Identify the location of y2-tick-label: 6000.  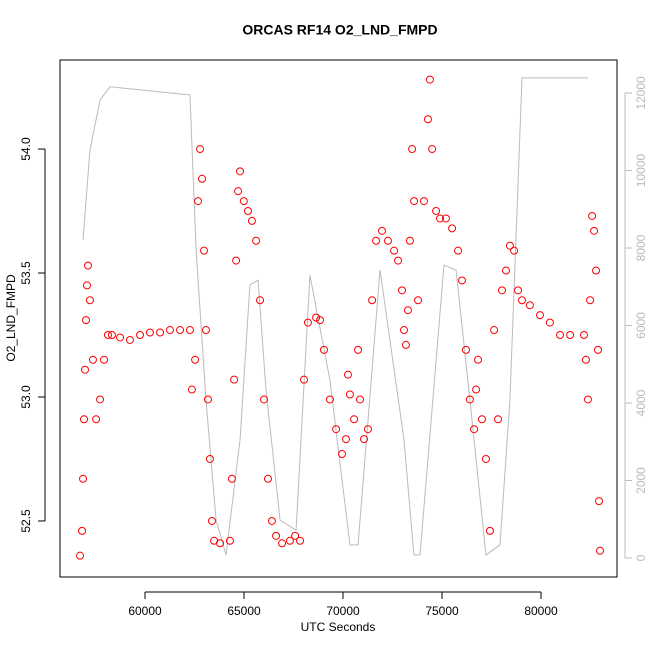
(641, 325).